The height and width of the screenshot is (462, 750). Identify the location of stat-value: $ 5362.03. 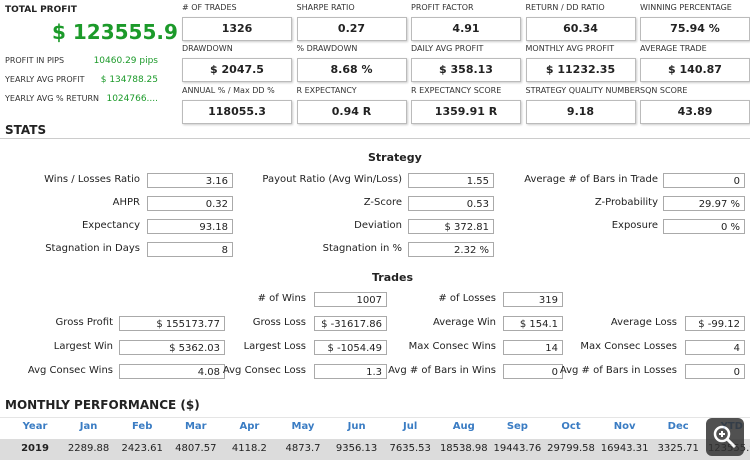
(172, 347).